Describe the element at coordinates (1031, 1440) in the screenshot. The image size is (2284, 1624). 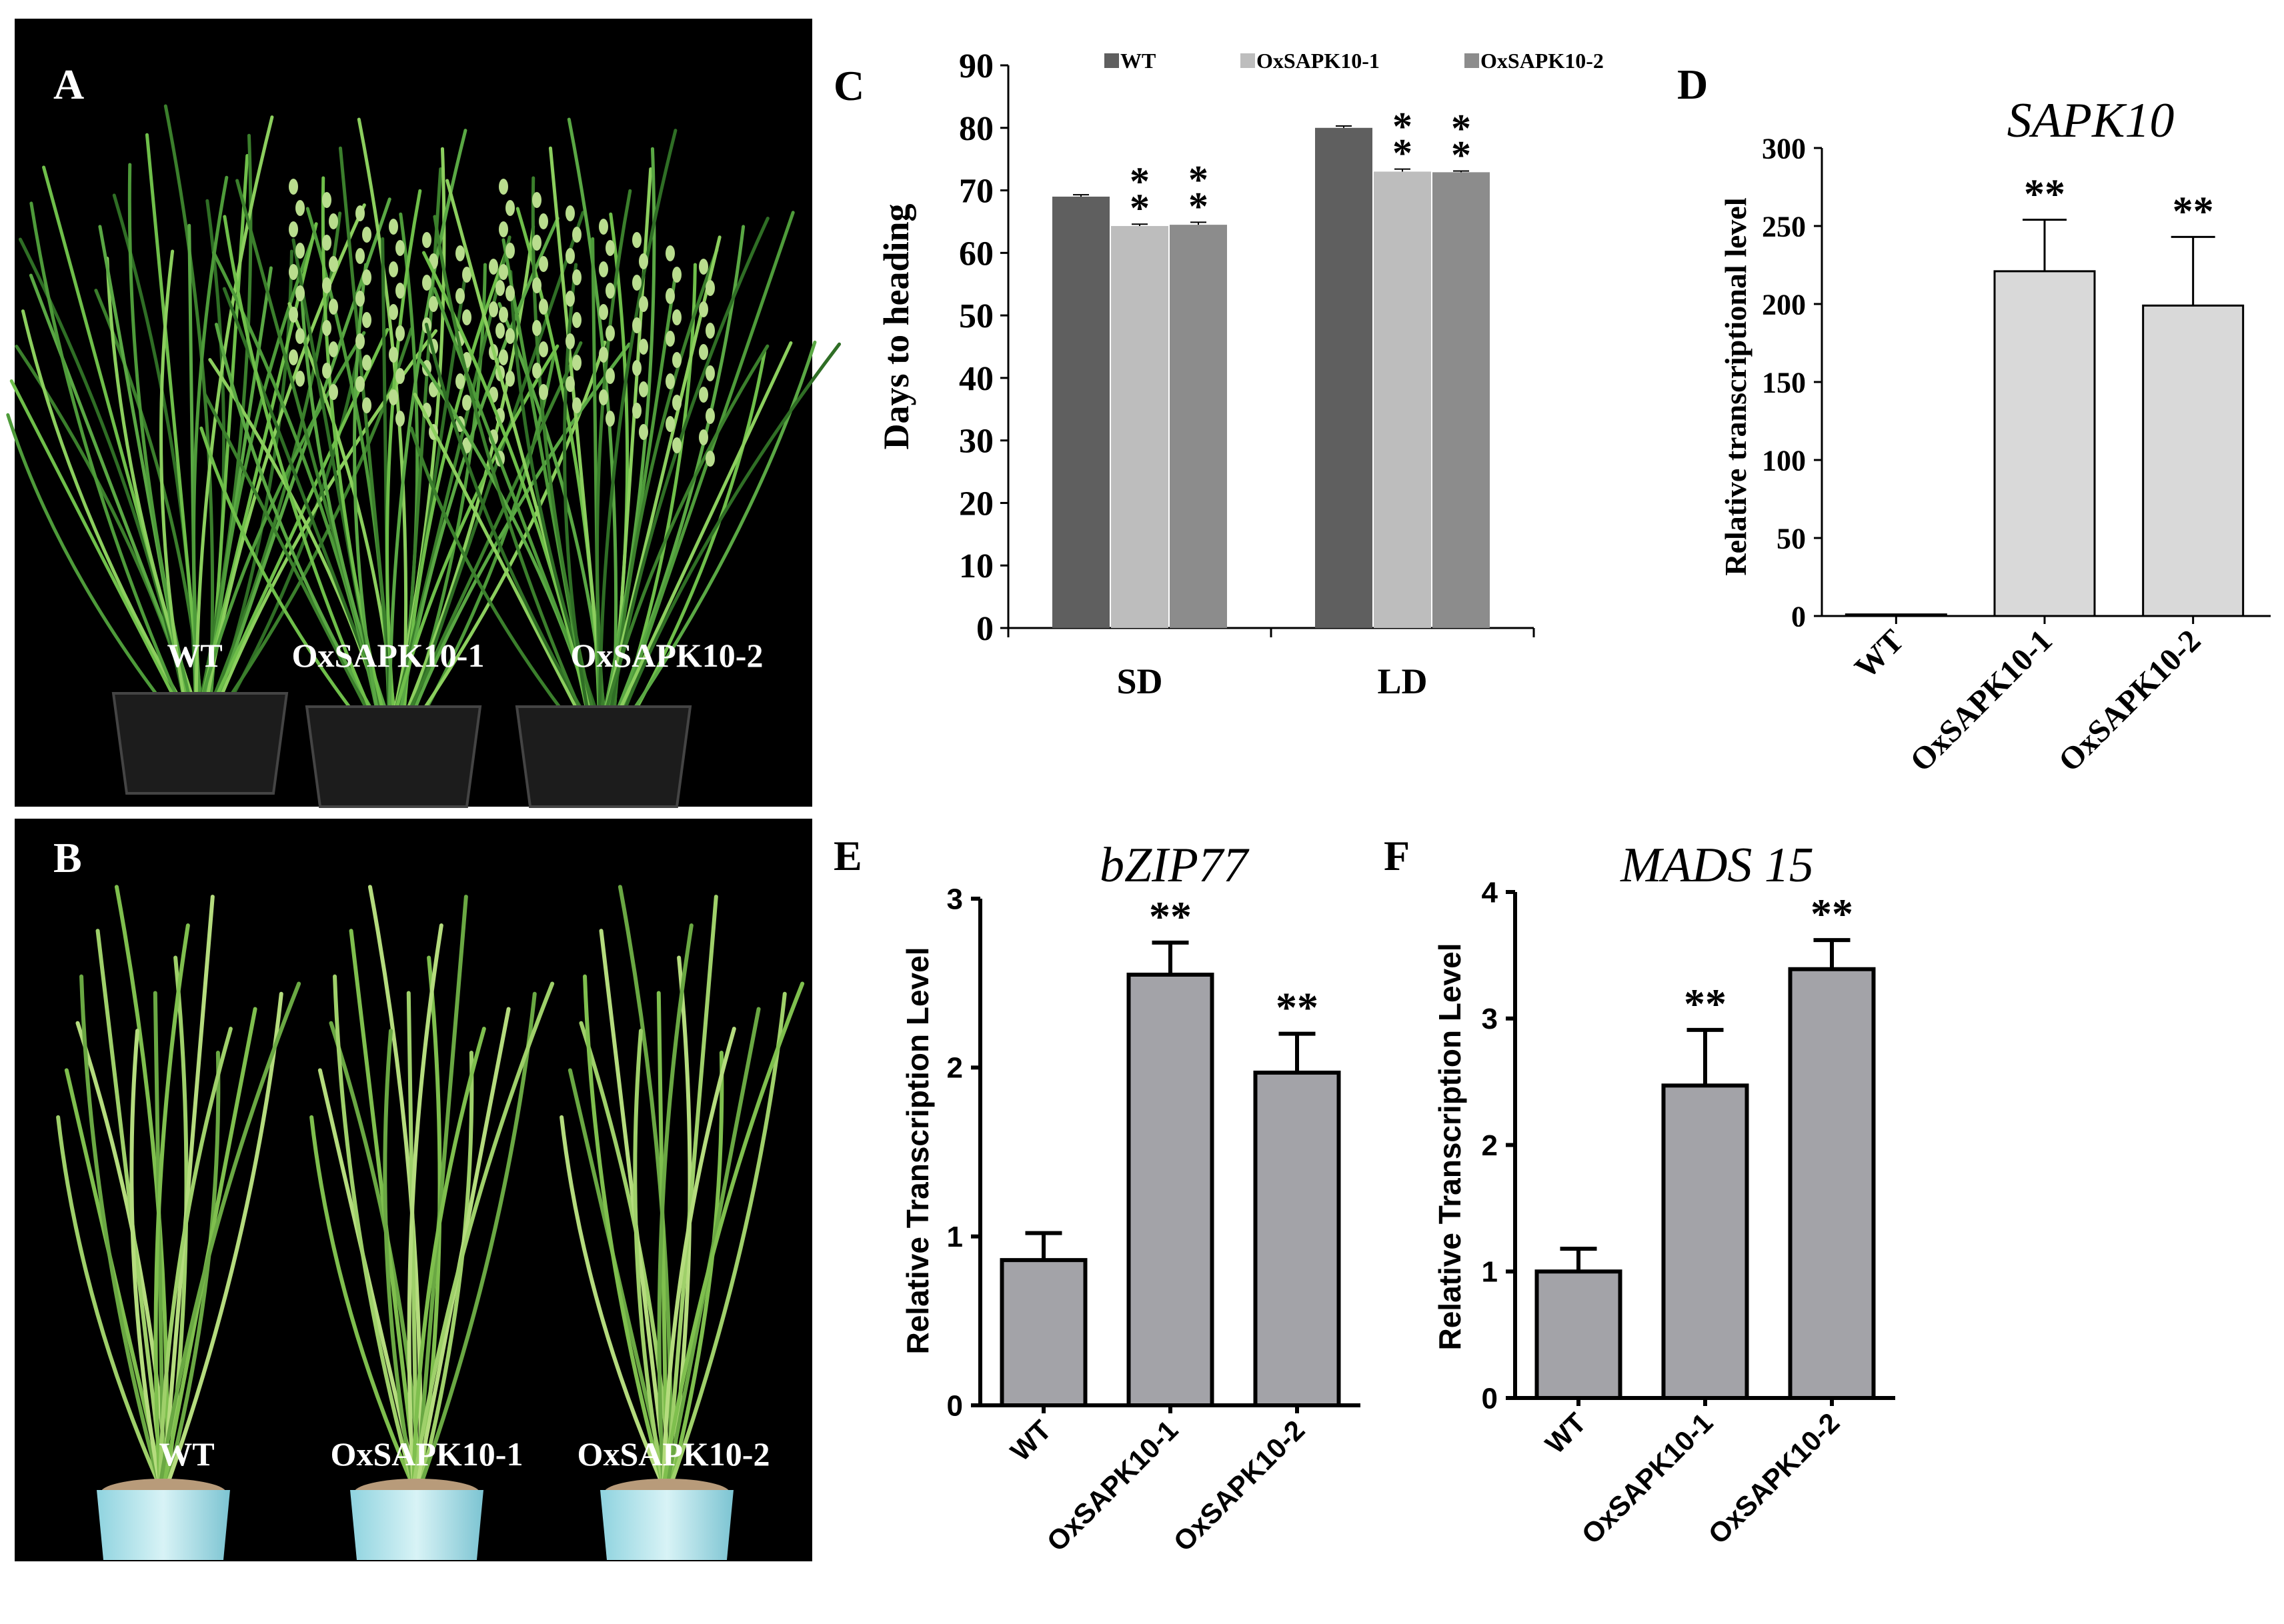
I see `chartE-category-label: WT` at that location.